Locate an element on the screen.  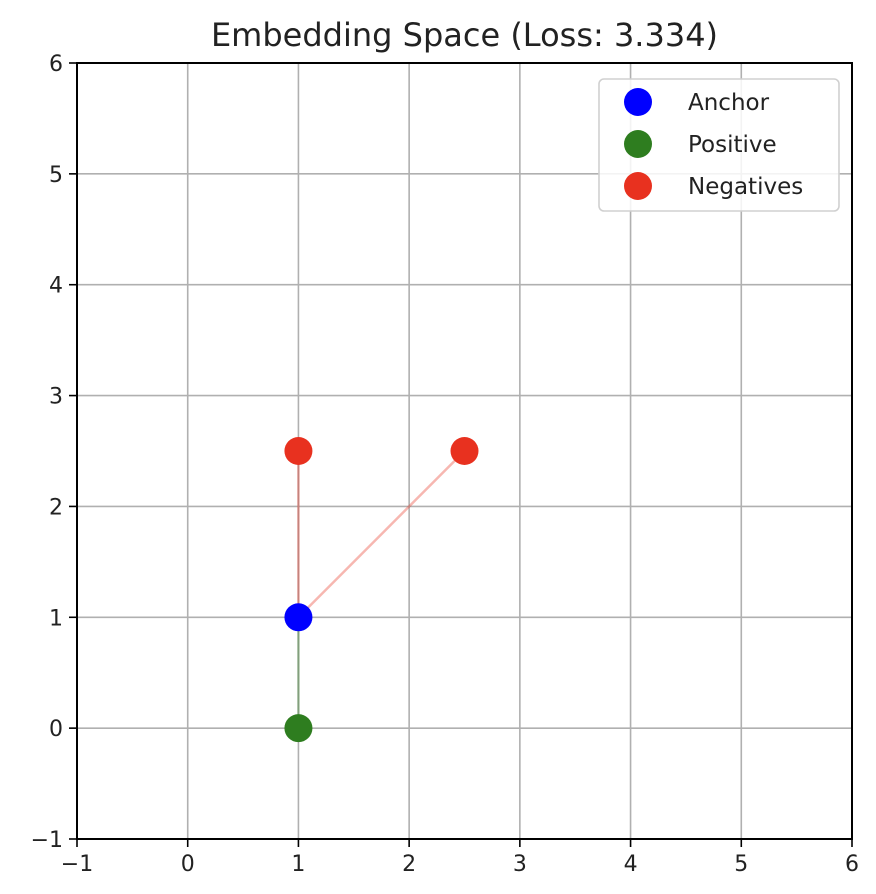
y-tick-label: 3 is located at coordinates (56, 397).